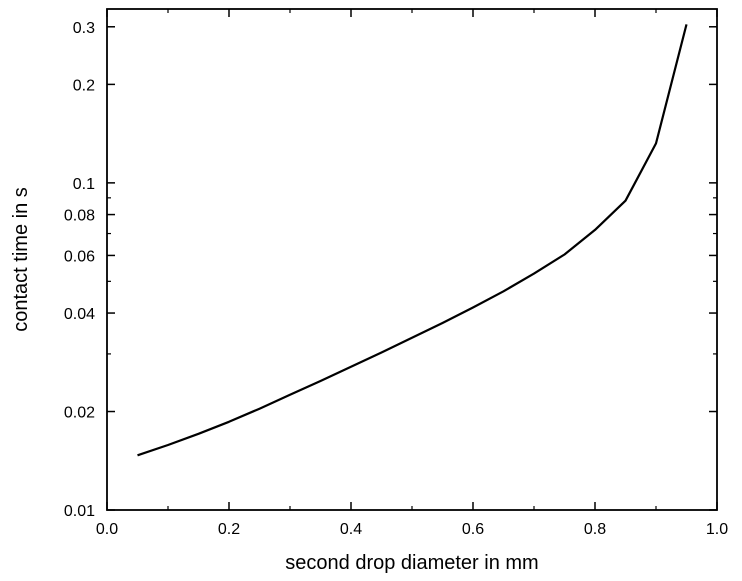  What do you see at coordinates (79, 314) in the screenshot?
I see `y-tick-label: 0.04` at bounding box center [79, 314].